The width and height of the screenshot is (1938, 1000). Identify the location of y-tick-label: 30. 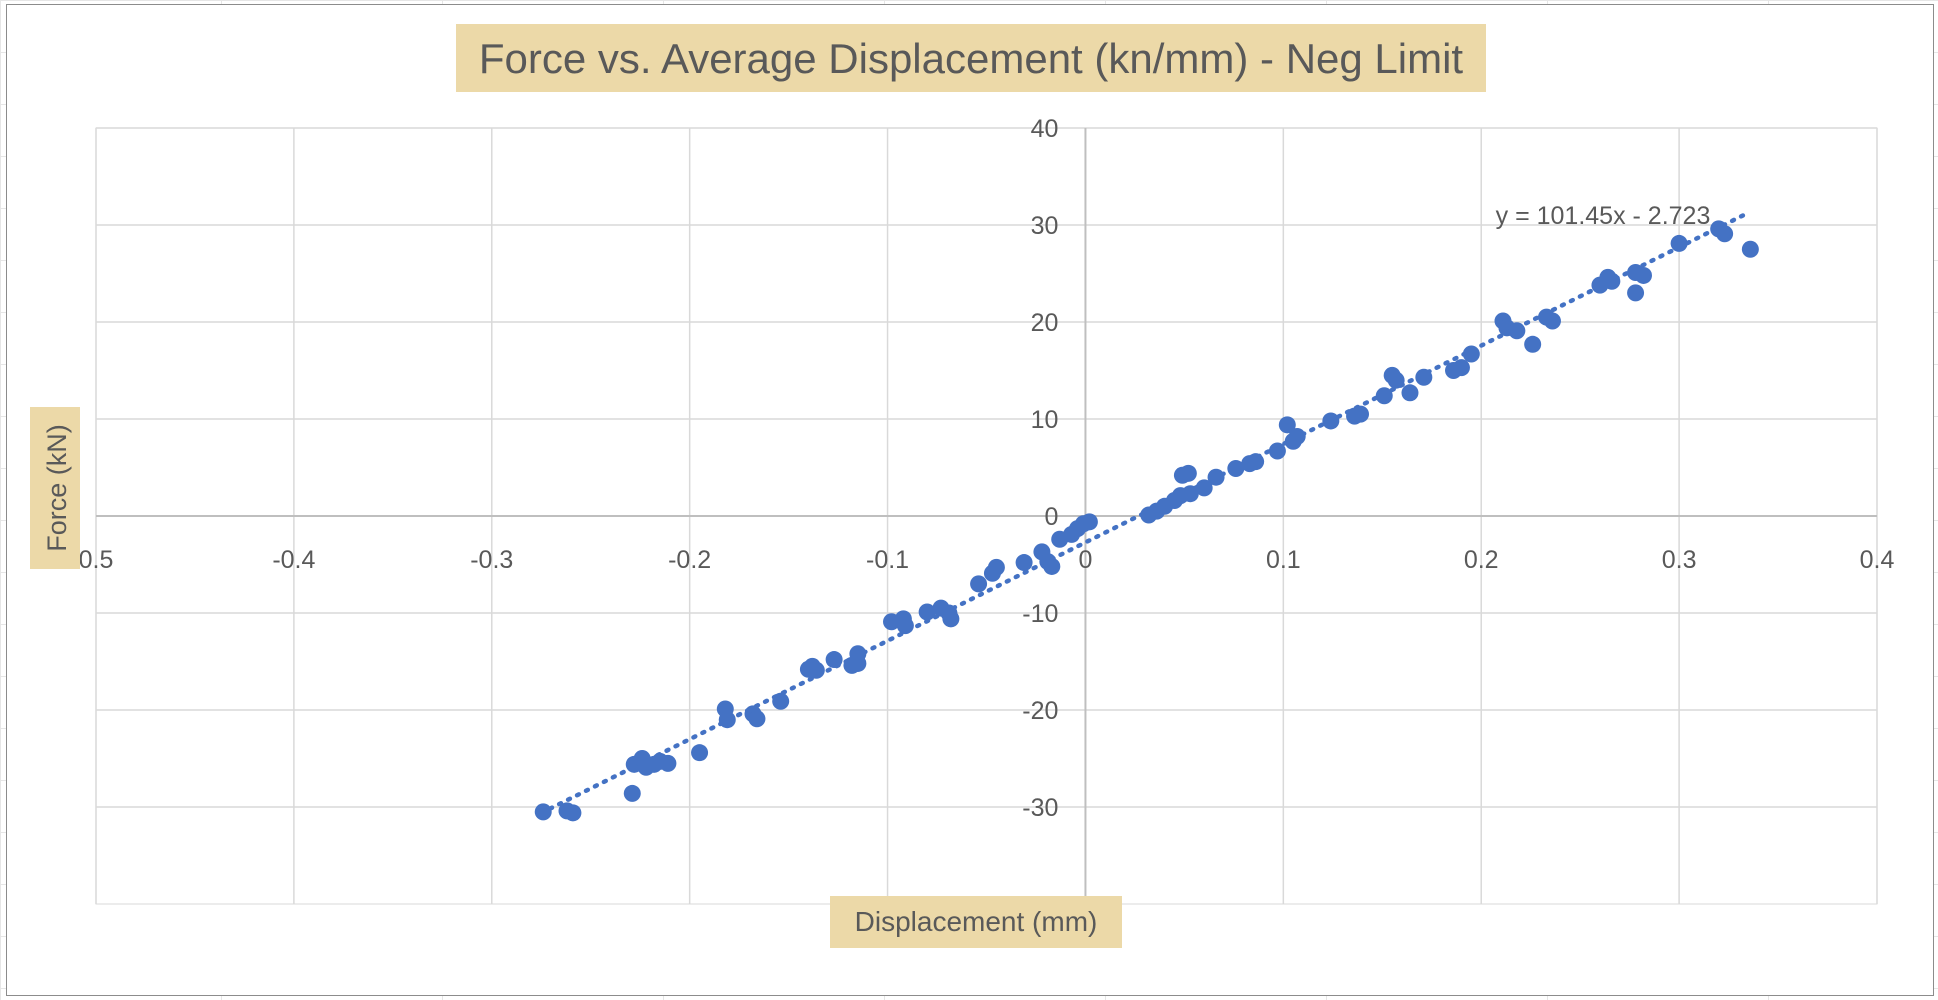
(1045, 226).